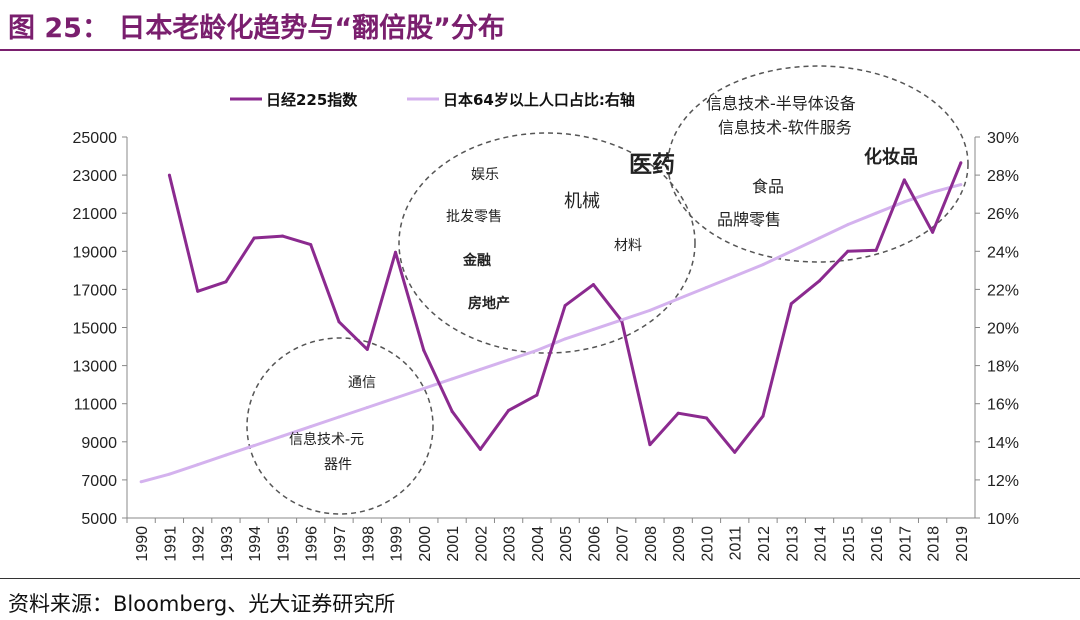  I want to click on y-right-tick-label: 20%, so click(1003, 329).